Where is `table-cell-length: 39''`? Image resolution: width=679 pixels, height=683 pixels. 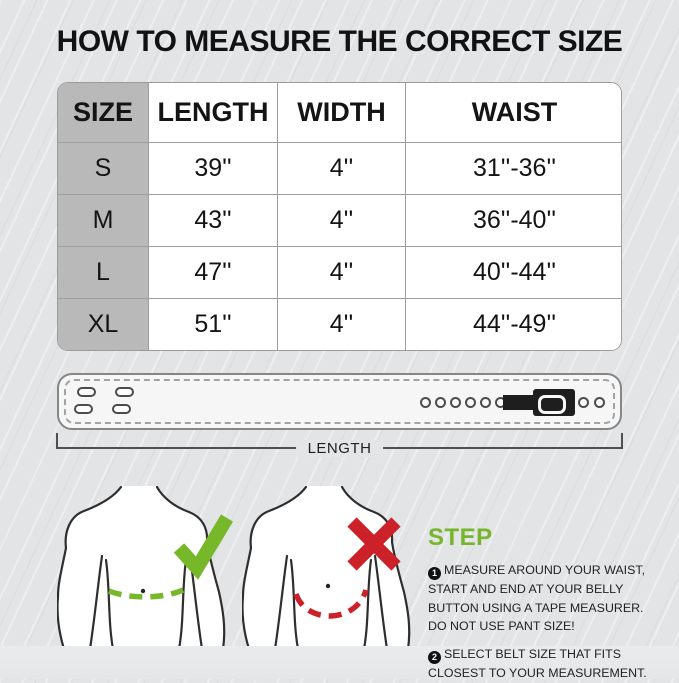 table-cell-length: 39'' is located at coordinates (213, 168).